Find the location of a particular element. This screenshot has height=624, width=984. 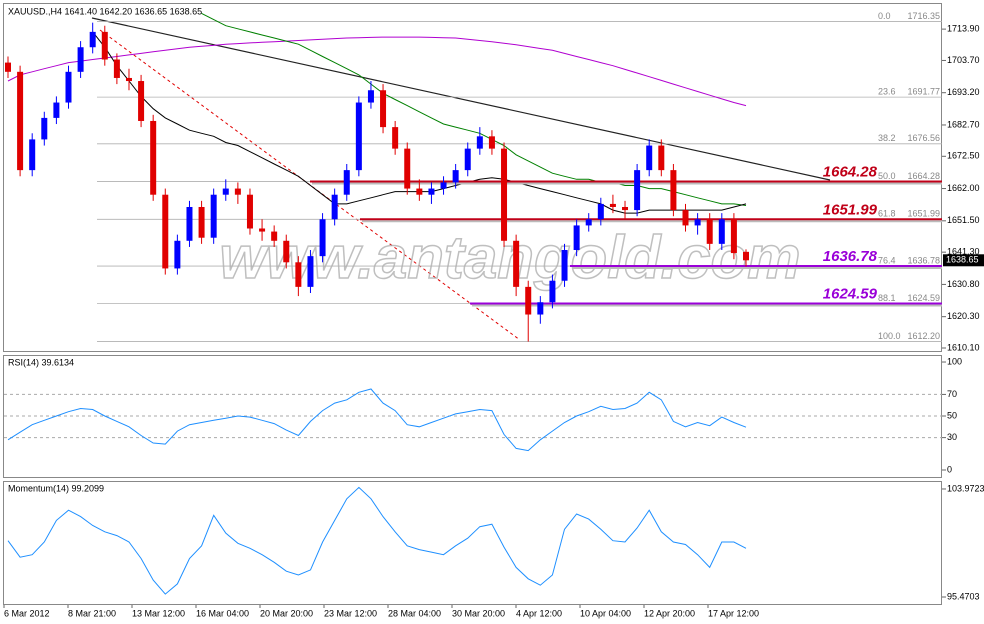

y-tick-label: 1703.70 is located at coordinates (963, 60).